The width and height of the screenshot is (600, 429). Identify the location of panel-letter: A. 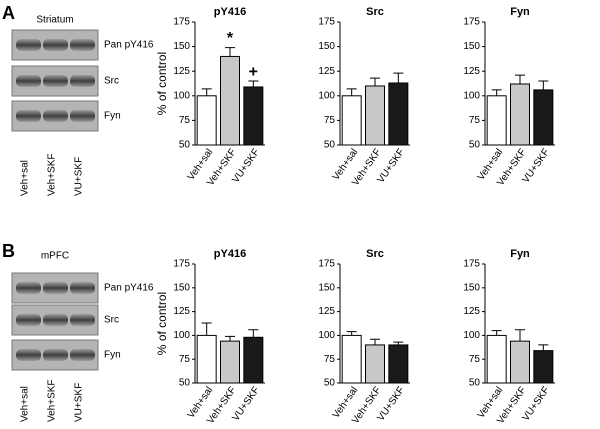
(8, 13).